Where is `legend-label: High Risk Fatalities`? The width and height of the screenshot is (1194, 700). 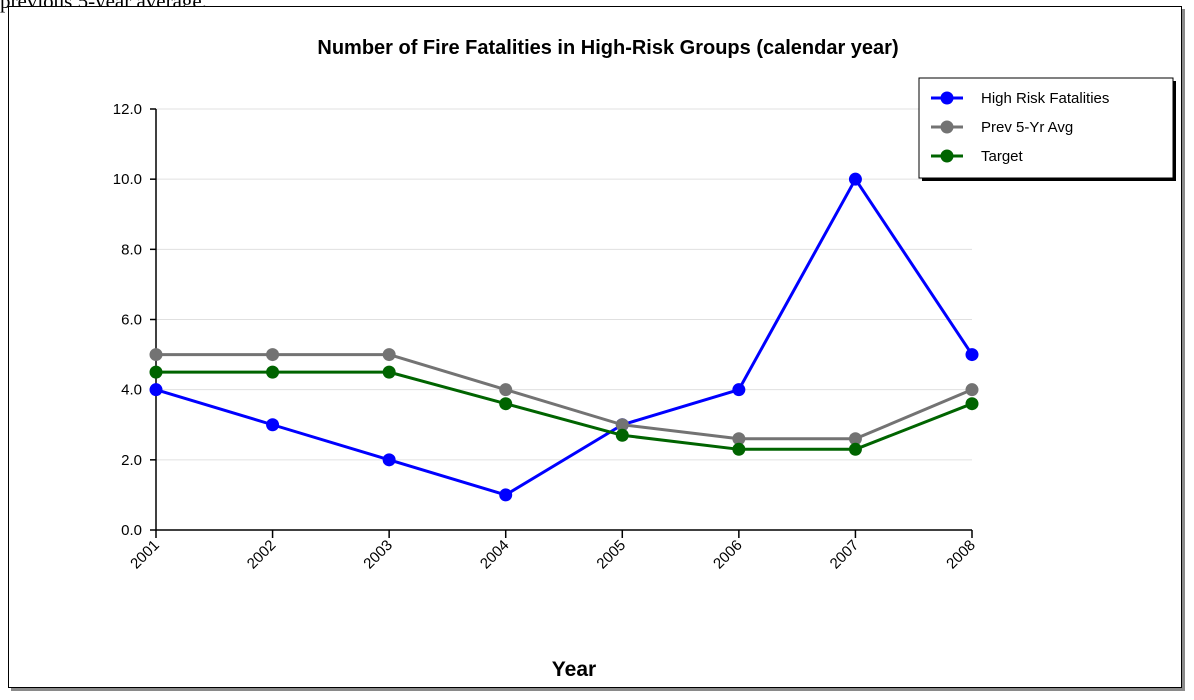
legend-label: High Risk Fatalities is located at coordinates (1045, 98).